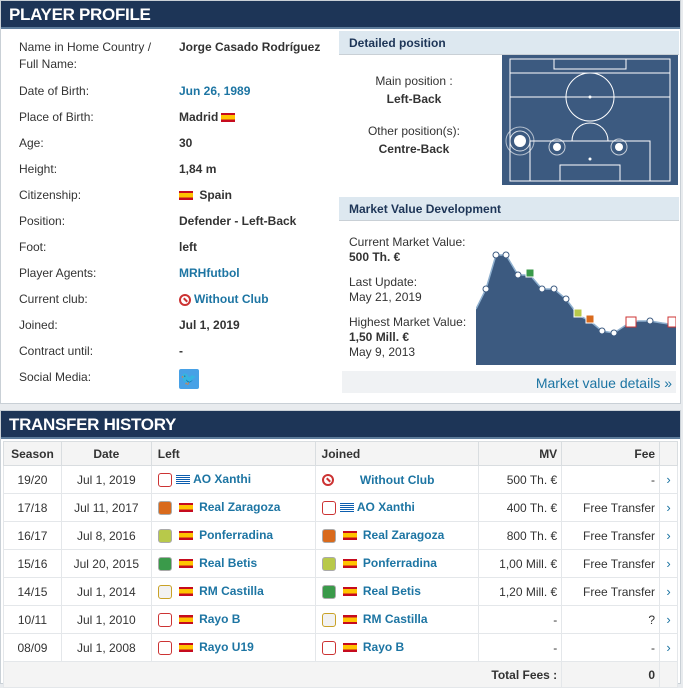 The image size is (683, 688). Describe the element at coordinates (259, 379) in the screenshot. I see `value-social: 🐦` at that location.